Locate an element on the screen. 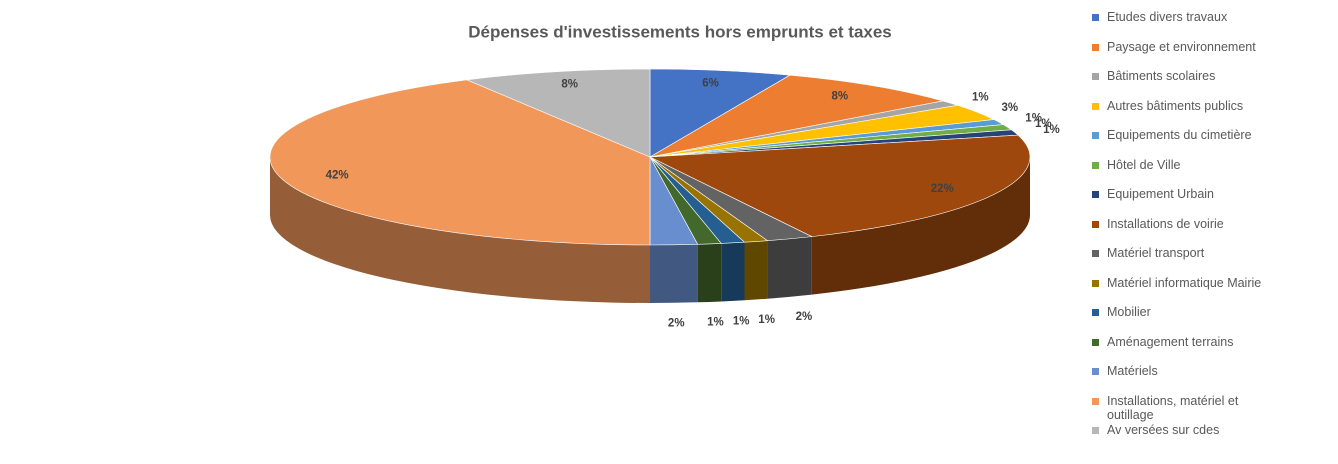  legend-item: Installations, matériel et outillage is located at coordinates (1212, 409).